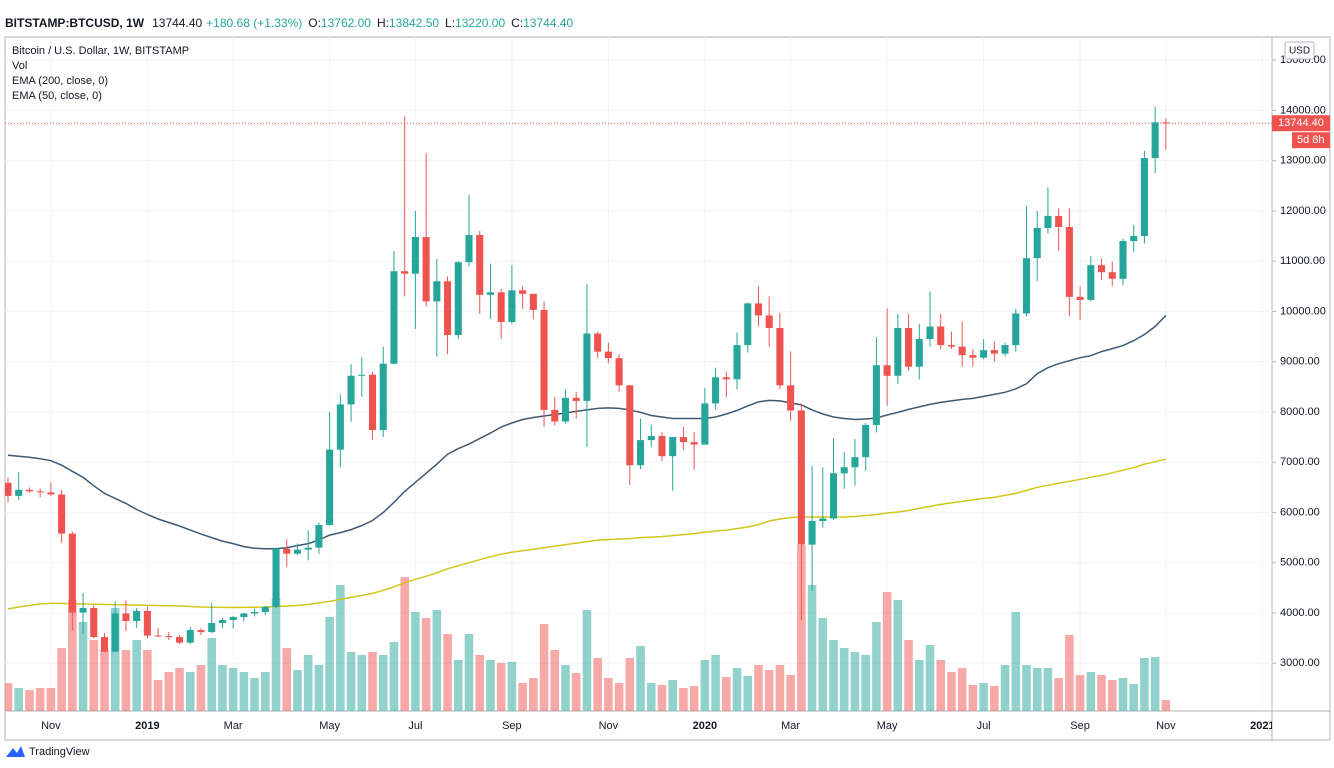 This screenshot has height=768, width=1334. What do you see at coordinates (1311, 140) in the screenshot?
I see `countdown-tag` at bounding box center [1311, 140].